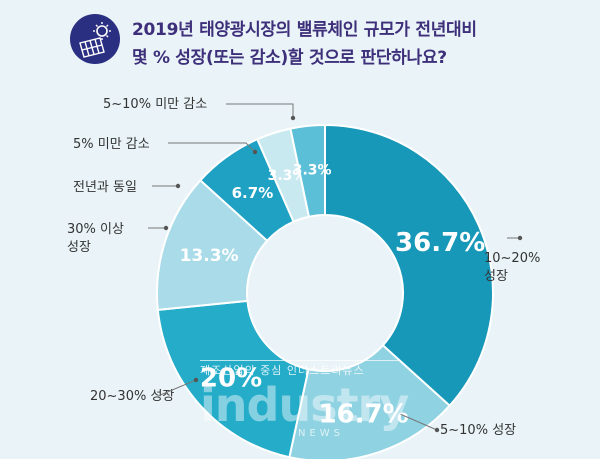  Describe the element at coordinates (512, 267) in the screenshot. I see `slice-category-label: 10~20% 성장` at that location.